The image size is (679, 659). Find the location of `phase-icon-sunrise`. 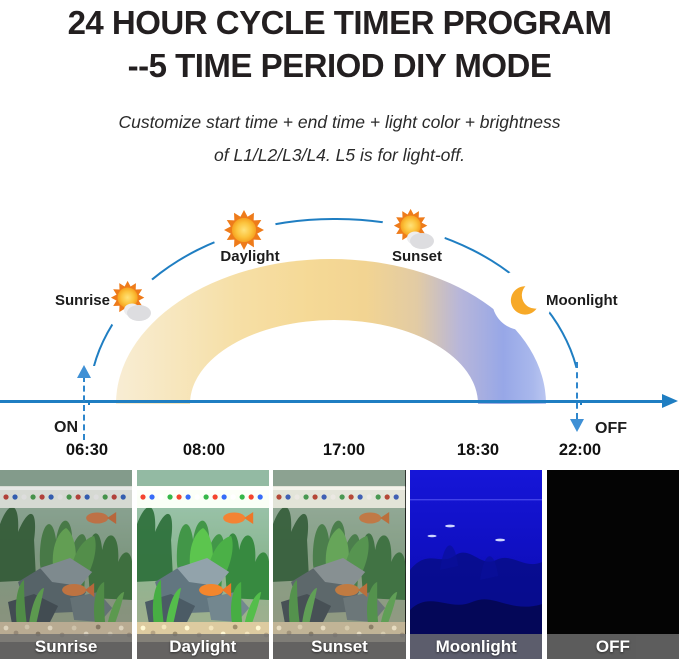

phase-icon-sunrise is located at coordinates (131, 301).